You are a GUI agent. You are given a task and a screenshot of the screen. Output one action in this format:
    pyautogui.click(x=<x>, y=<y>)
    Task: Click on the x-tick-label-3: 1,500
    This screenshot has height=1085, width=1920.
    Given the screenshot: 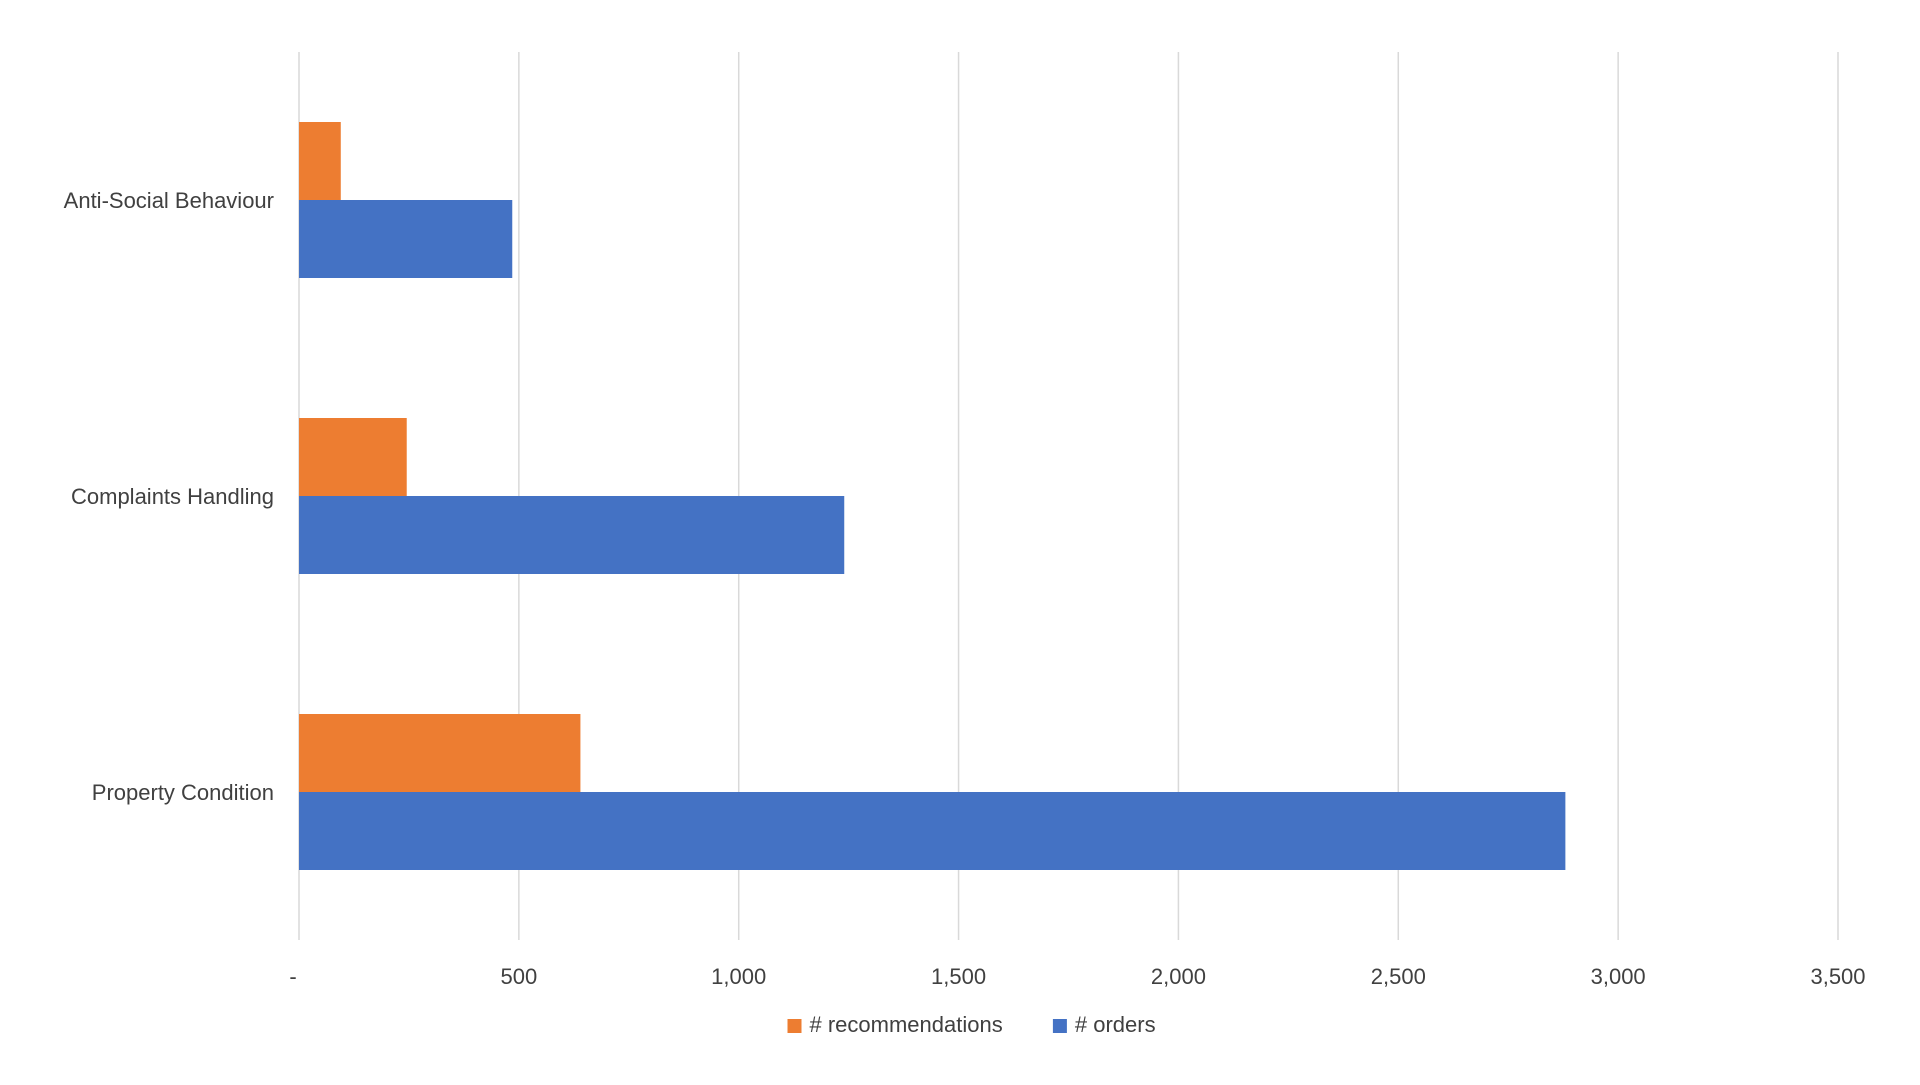 What is the action you would take?
    pyautogui.click(x=958, y=976)
    